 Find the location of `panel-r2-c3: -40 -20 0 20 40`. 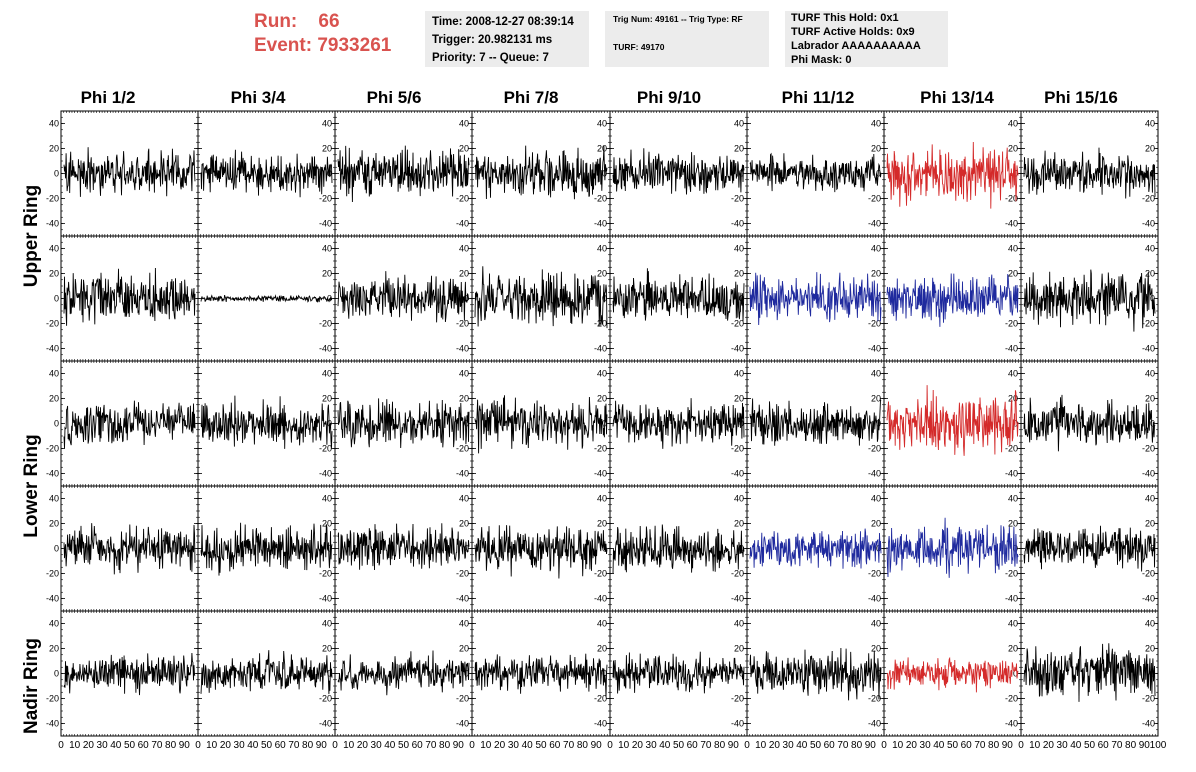

panel-r2-c3: -40 -20 0 20 40 is located at coordinates (403, 298).